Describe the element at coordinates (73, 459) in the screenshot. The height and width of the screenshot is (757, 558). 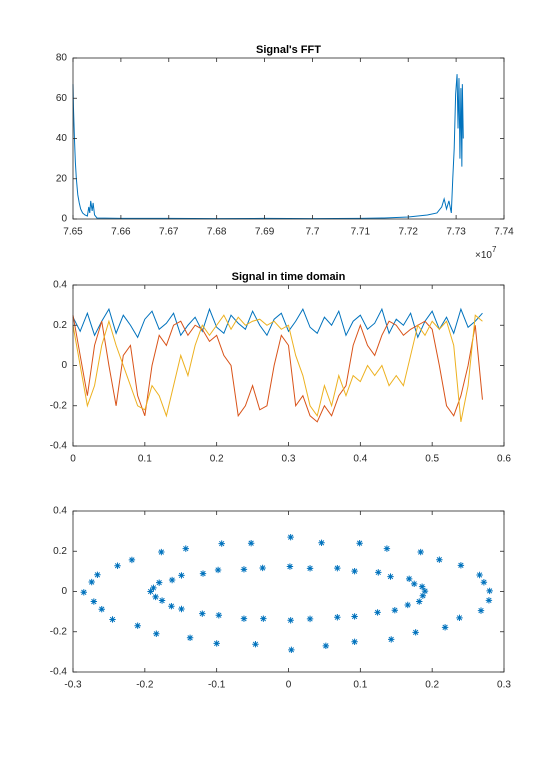
I see `x-tick-label: 0` at that location.